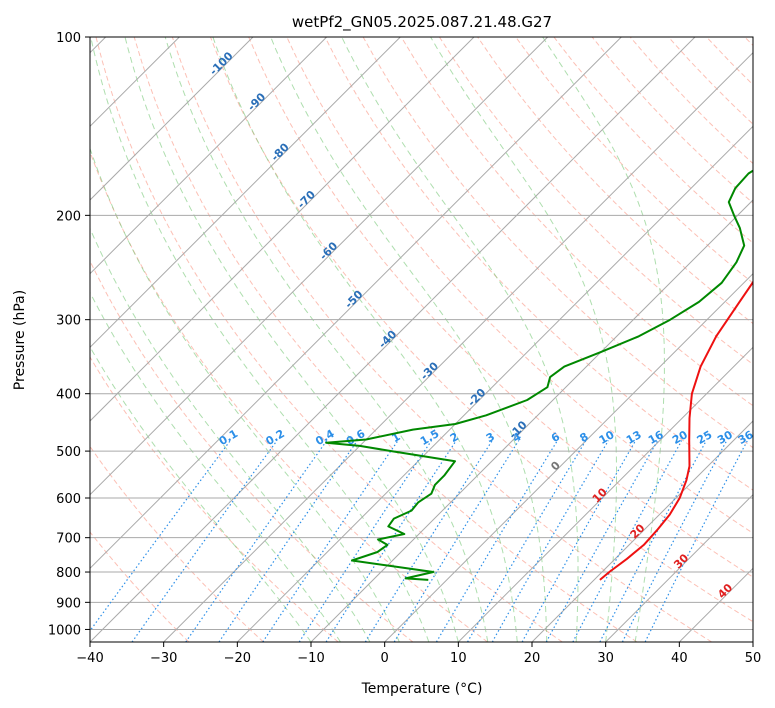 The image size is (775, 708). What do you see at coordinates (68, 38) in the screenshot?
I see `y-tick-label: 100` at bounding box center [68, 38].